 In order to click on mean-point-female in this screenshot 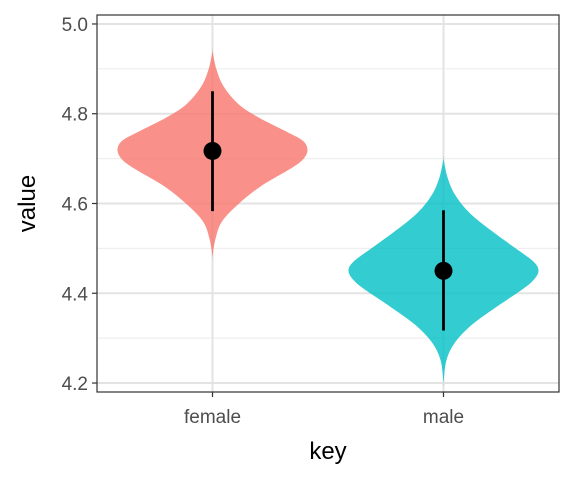, I will do `click(212, 150)`.